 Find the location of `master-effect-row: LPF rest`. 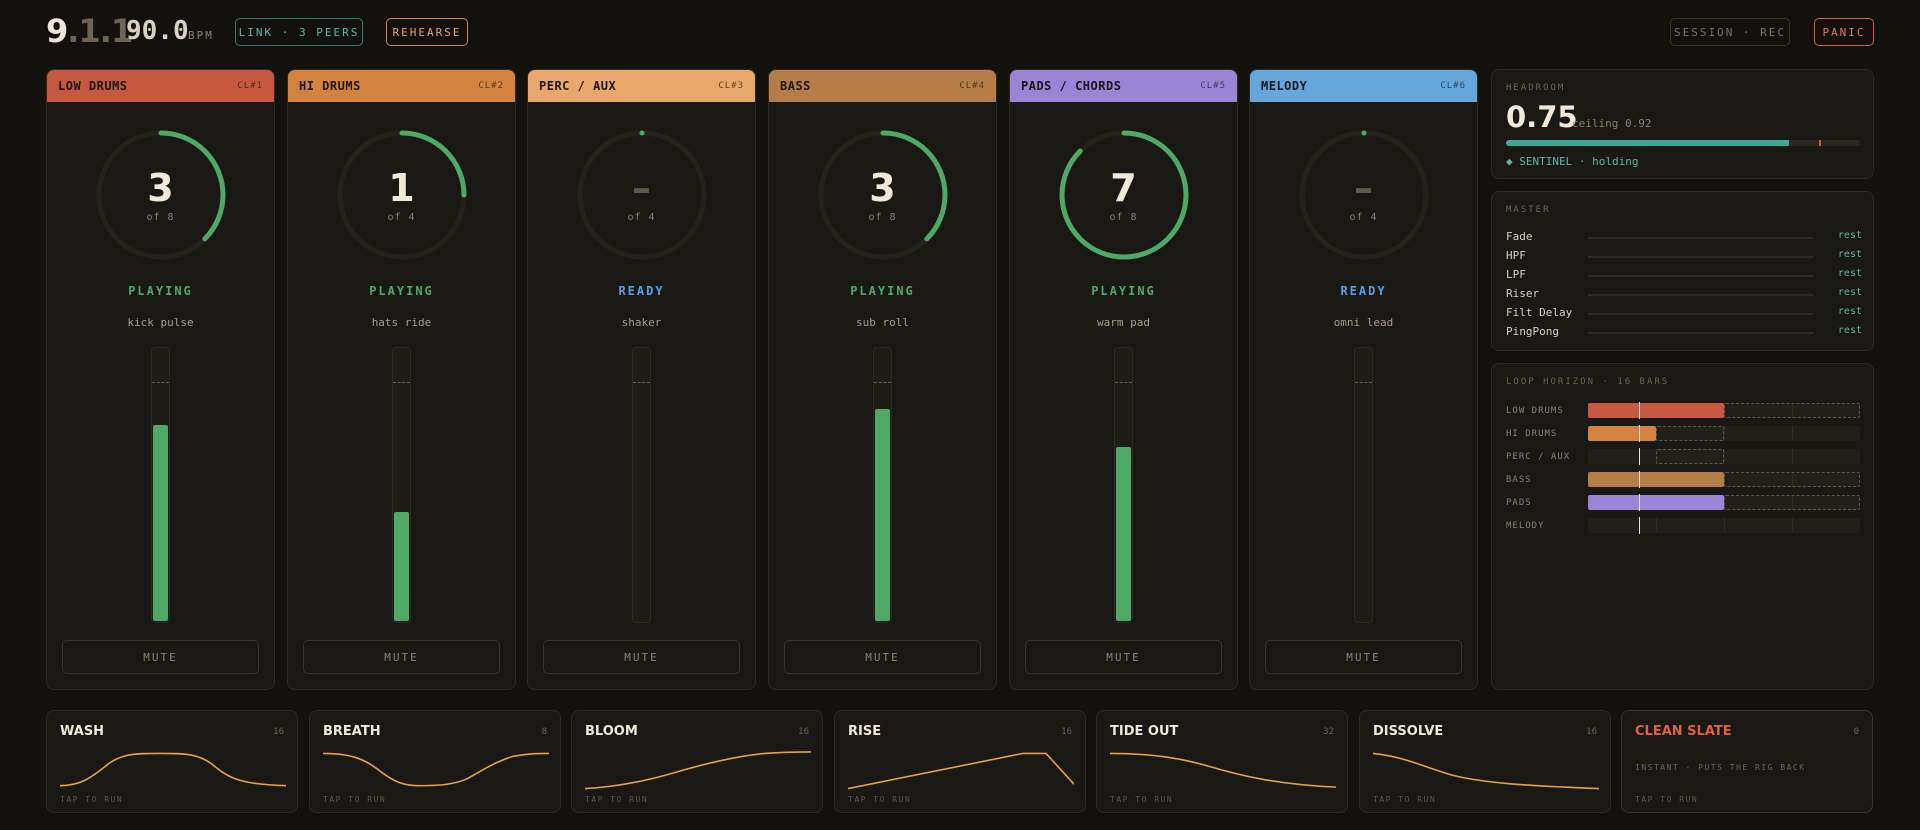

master-effect-row: LPF rest is located at coordinates (1684, 276).